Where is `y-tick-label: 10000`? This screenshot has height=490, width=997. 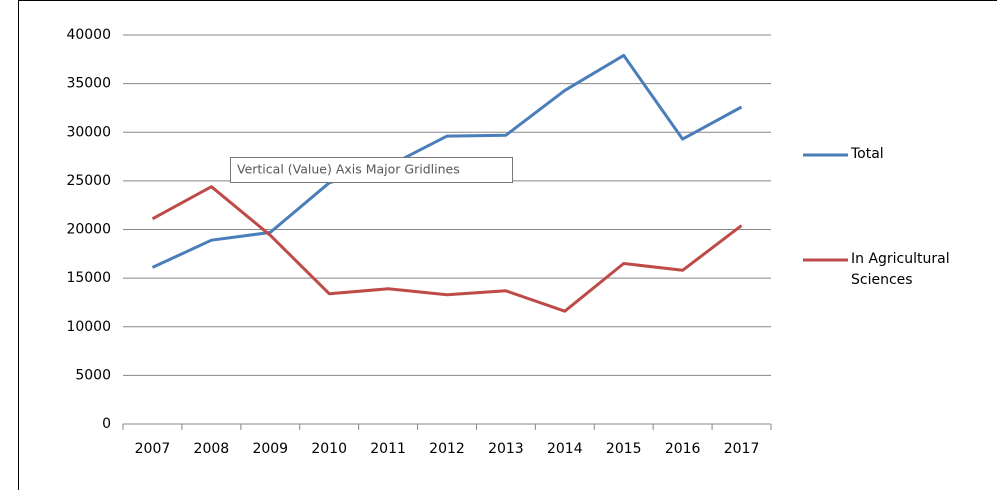
y-tick-label: 10000 is located at coordinates (88, 327).